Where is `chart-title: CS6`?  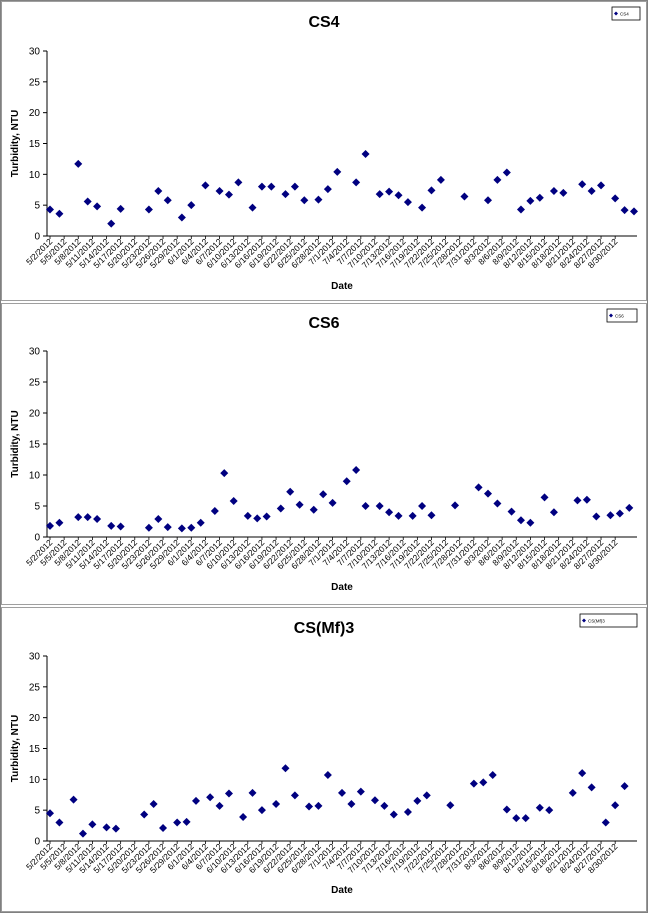
chart-title: CS6 is located at coordinates (323, 323).